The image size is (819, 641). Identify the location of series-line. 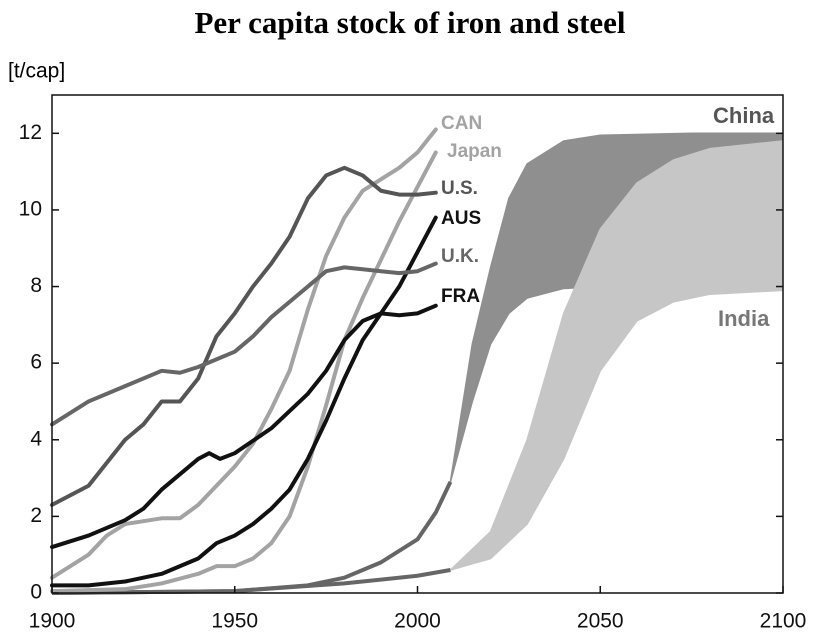
(244, 344).